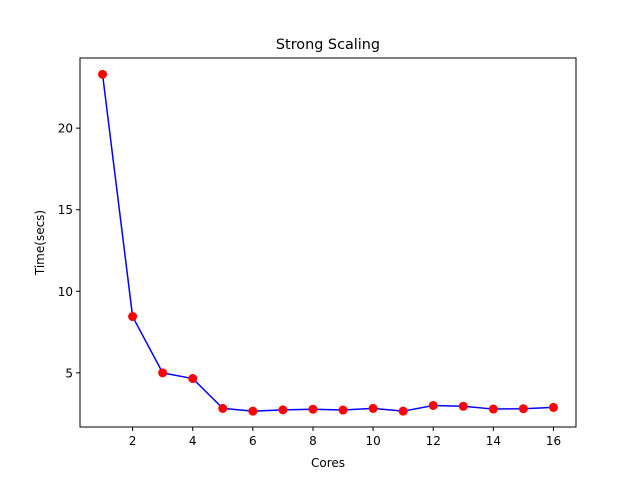 The image size is (640, 480). Describe the element at coordinates (328, 45) in the screenshot. I see `chart-title: Strong Scaling` at that location.